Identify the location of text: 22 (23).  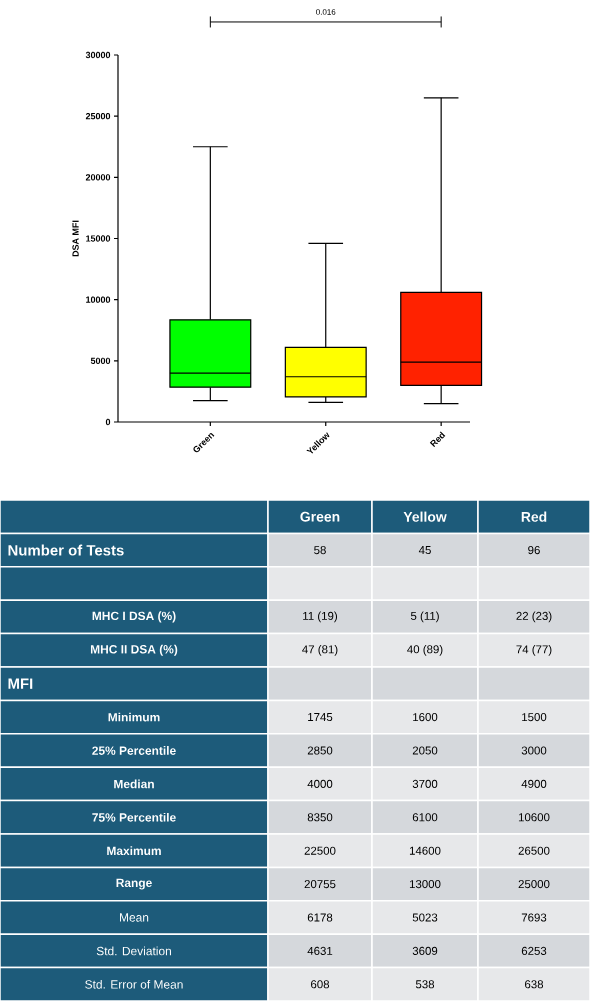
(534, 617).